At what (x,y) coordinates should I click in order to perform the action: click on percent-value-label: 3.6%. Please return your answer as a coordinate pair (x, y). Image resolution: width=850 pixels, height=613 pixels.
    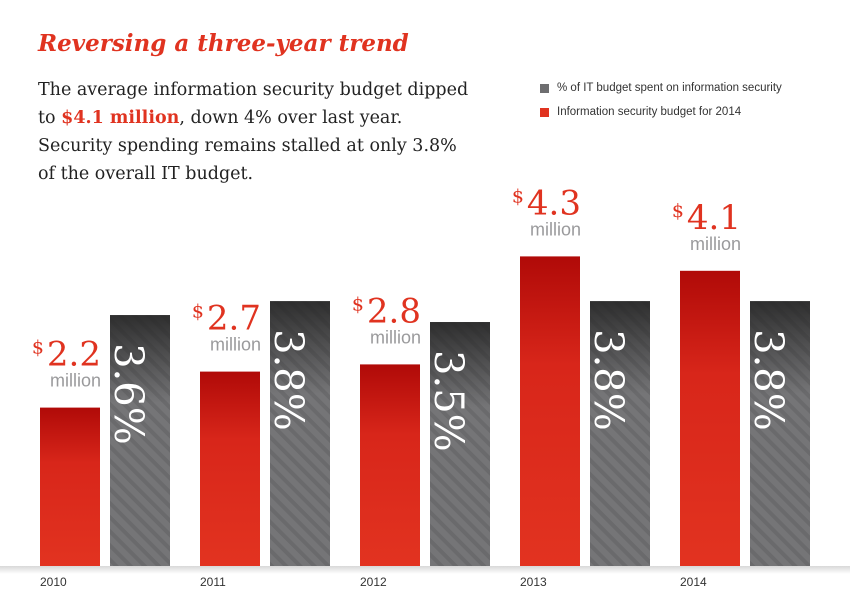
    Looking at the image, I should click on (128, 394).